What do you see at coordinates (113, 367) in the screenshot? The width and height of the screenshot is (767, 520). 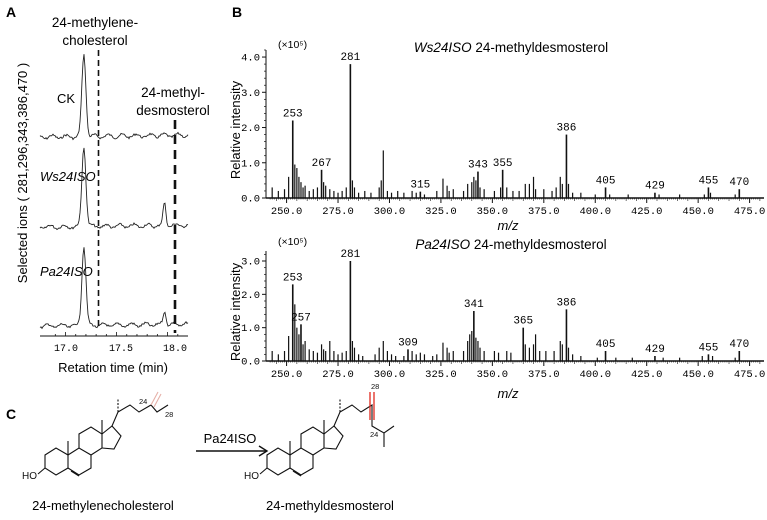 I see `panel-a-xlabel: Retation time (min)` at bounding box center [113, 367].